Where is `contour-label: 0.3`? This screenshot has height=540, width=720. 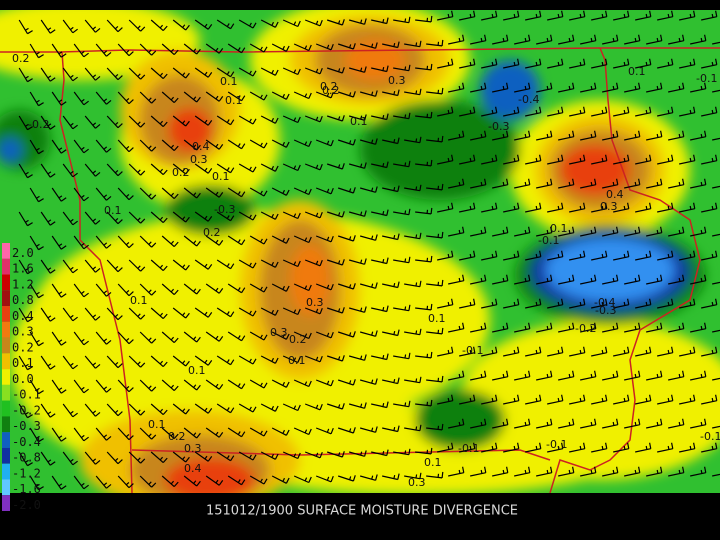 contour-label: 0.3 is located at coordinates (199, 159).